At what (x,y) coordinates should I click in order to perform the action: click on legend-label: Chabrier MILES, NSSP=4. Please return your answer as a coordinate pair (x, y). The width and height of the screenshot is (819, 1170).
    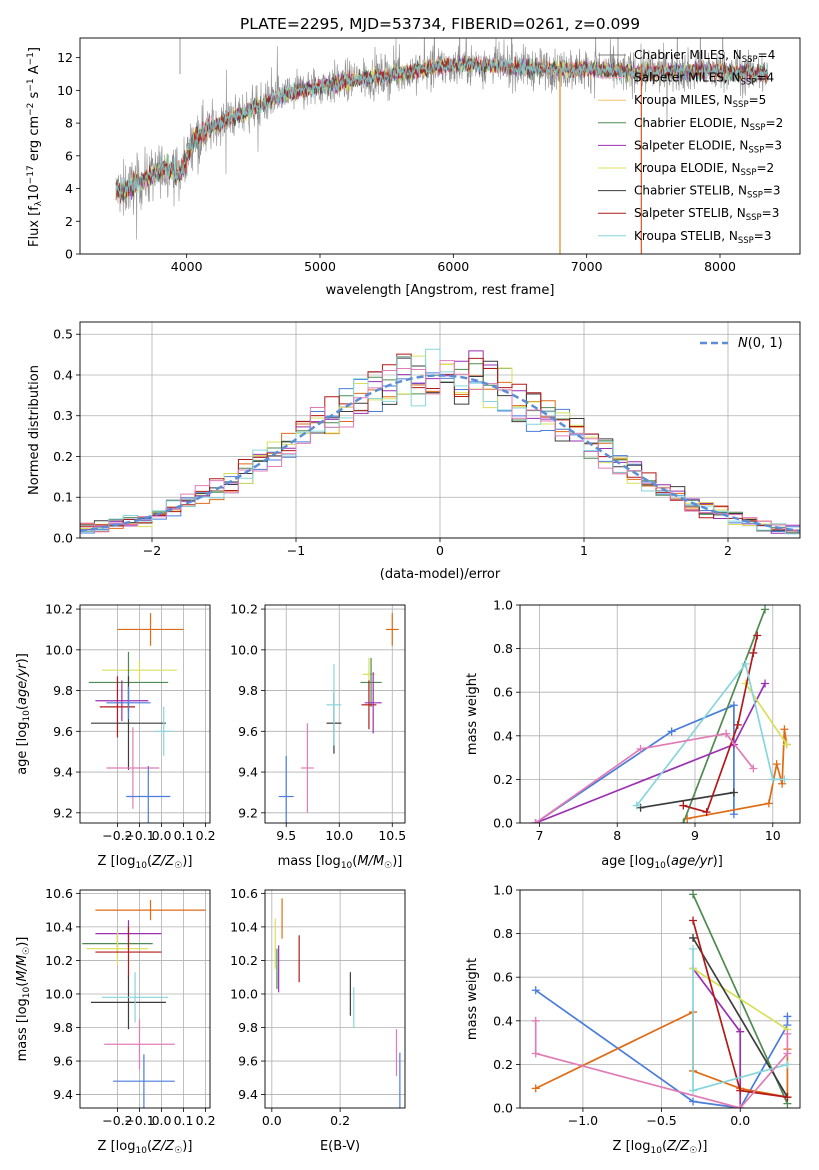
    Looking at the image, I should click on (704, 56).